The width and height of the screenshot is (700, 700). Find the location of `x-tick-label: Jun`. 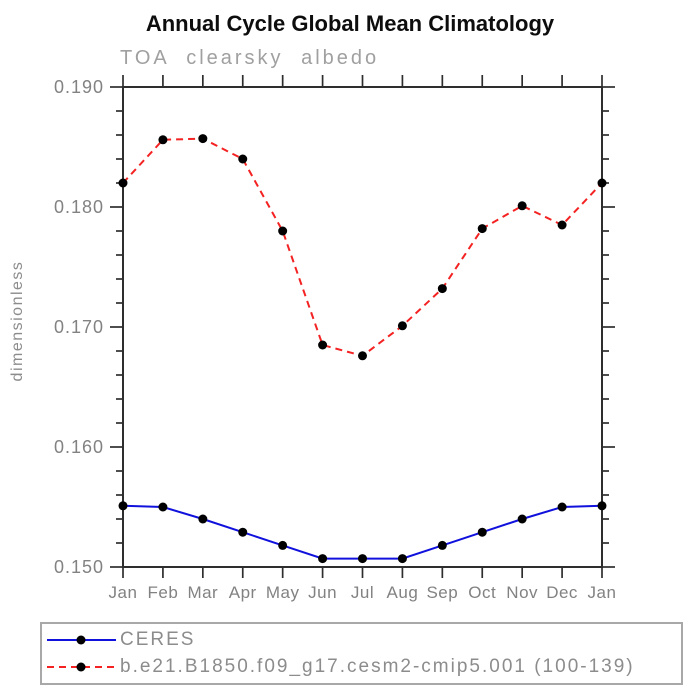

x-tick-label: Jun is located at coordinates (322, 592).